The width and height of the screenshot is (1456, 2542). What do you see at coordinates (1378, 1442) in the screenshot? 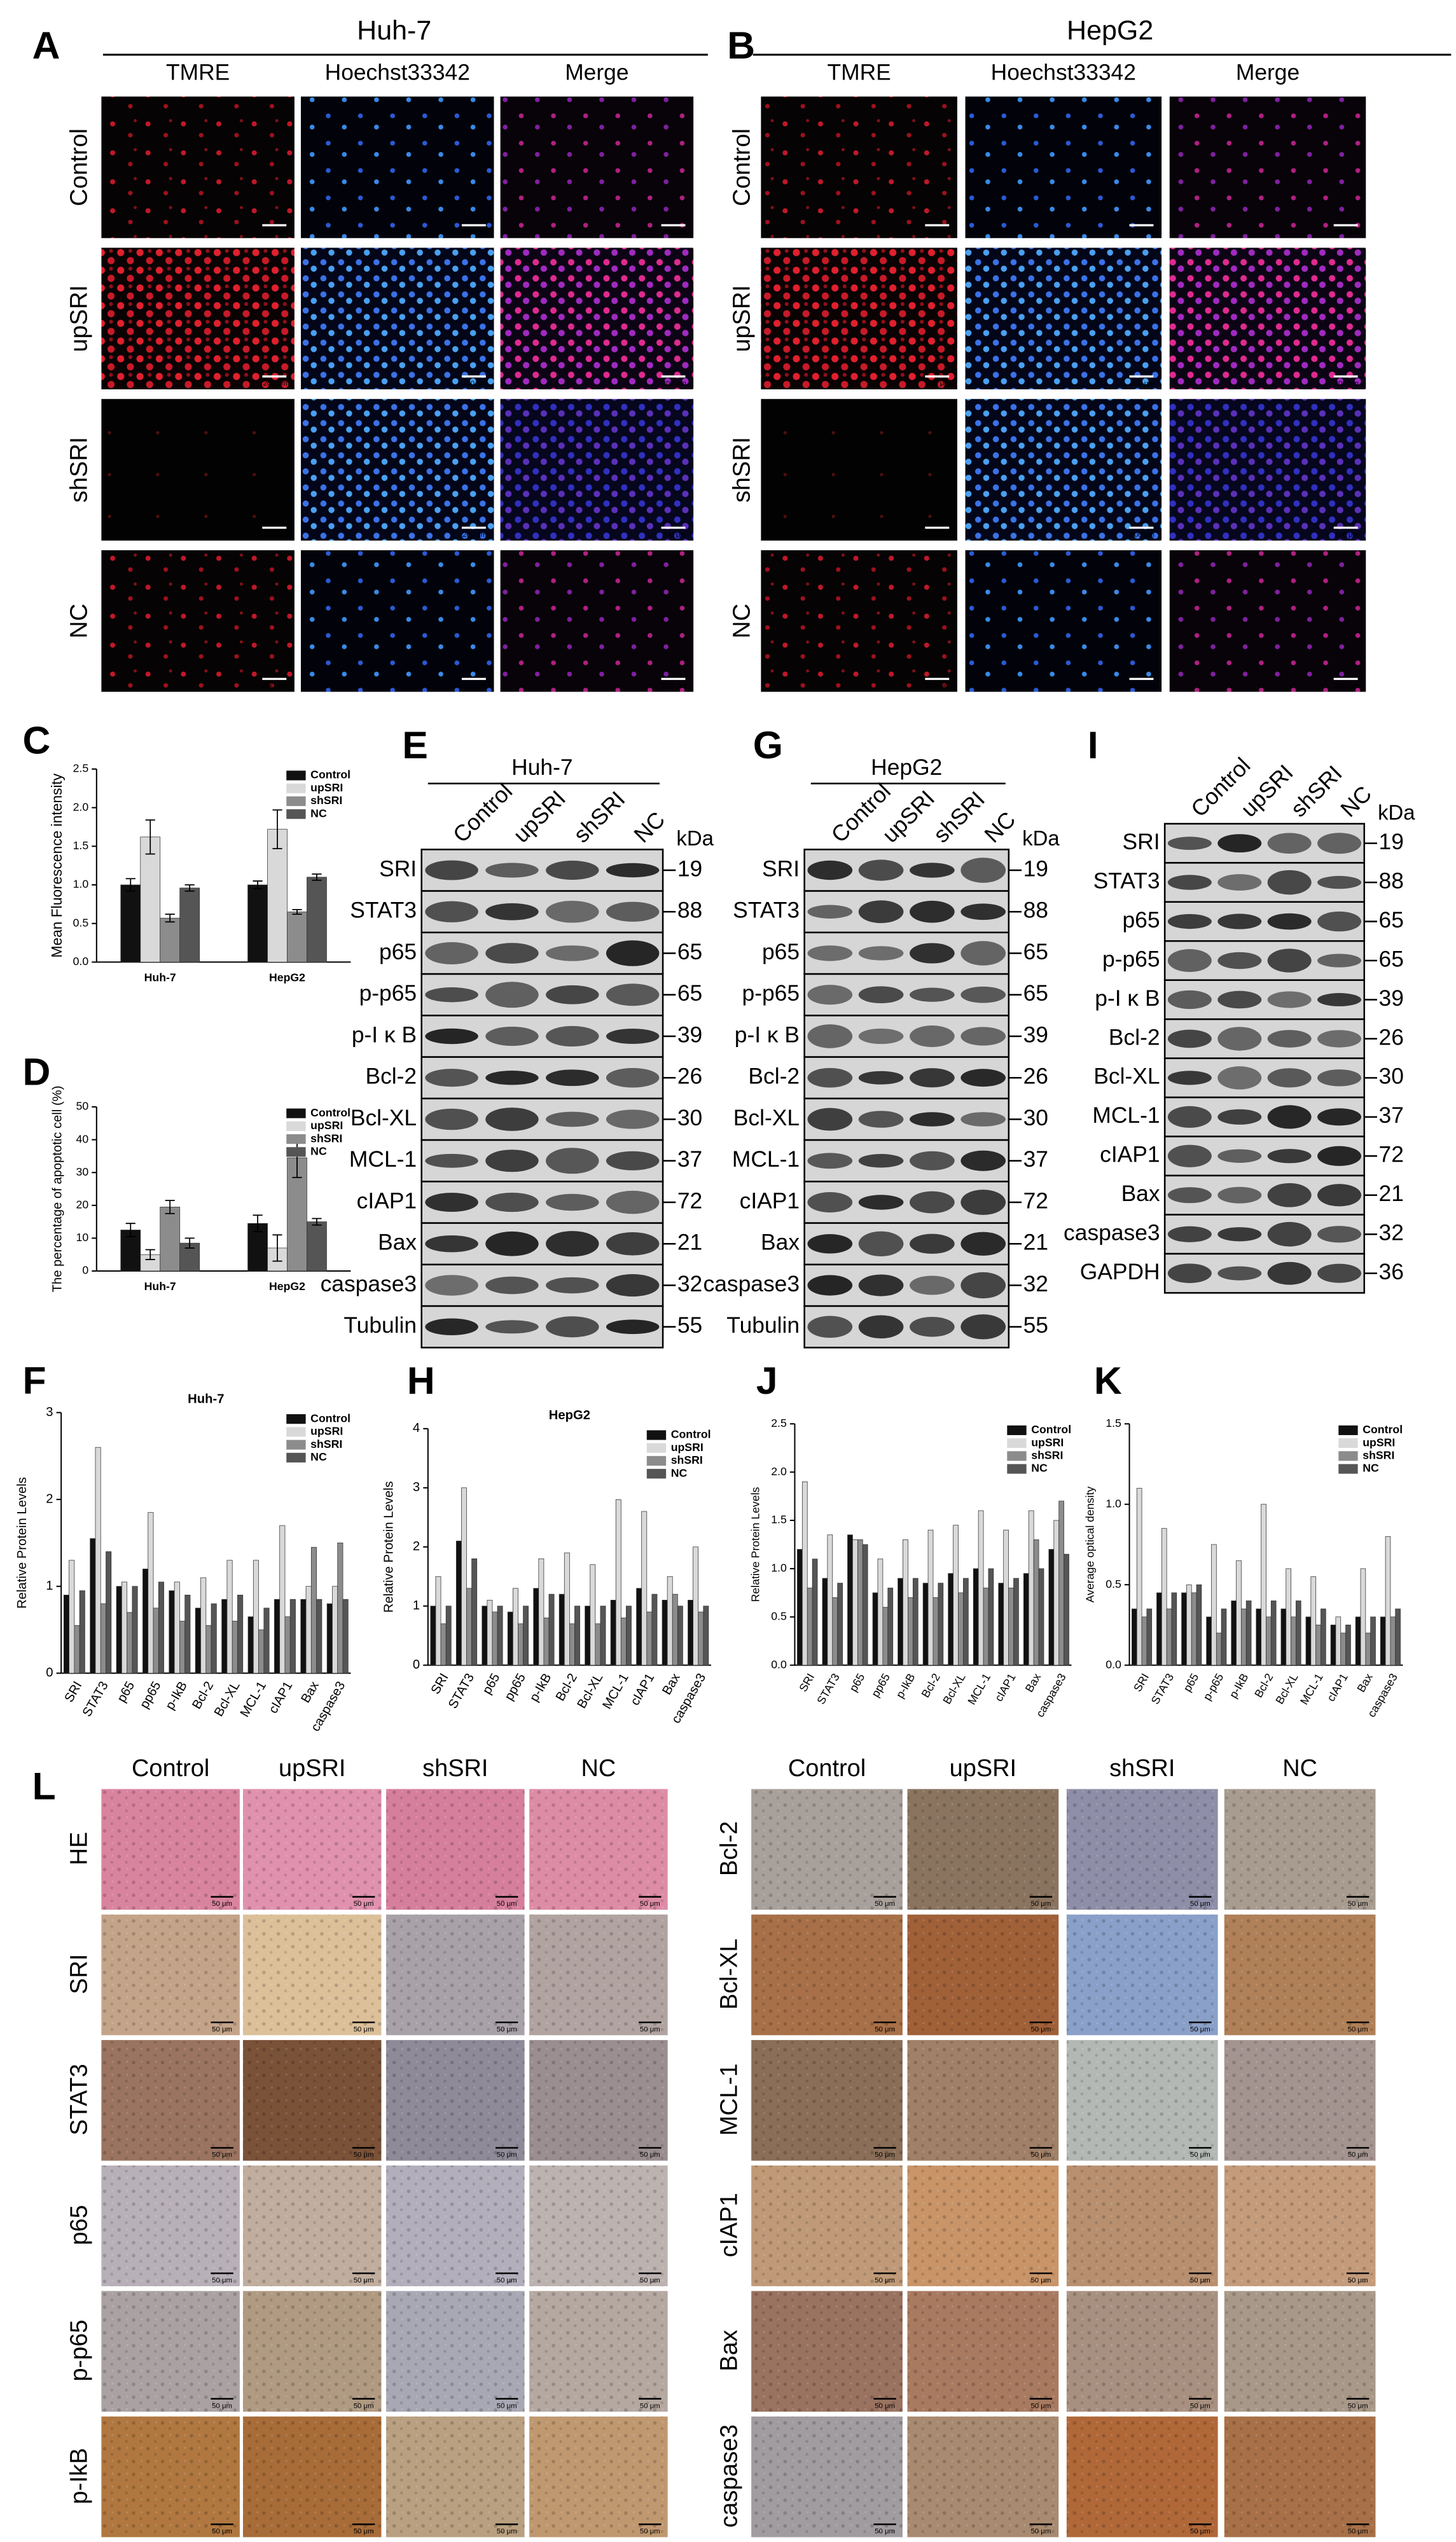
I see `legend-label: upSRI` at bounding box center [1378, 1442].